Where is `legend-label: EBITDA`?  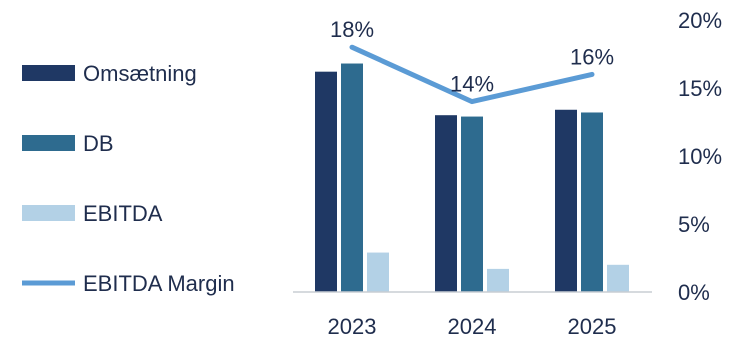
legend-label: EBITDA is located at coordinates (123, 213).